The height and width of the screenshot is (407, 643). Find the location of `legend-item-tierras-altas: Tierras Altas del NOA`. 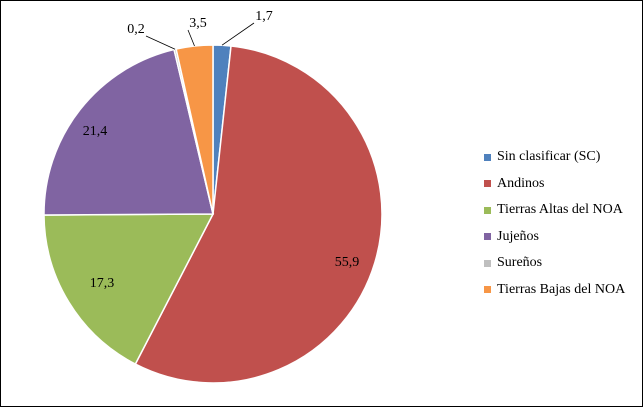

legend-item-tierras-altas: Tierras Altas del NOA is located at coordinates (563, 210).